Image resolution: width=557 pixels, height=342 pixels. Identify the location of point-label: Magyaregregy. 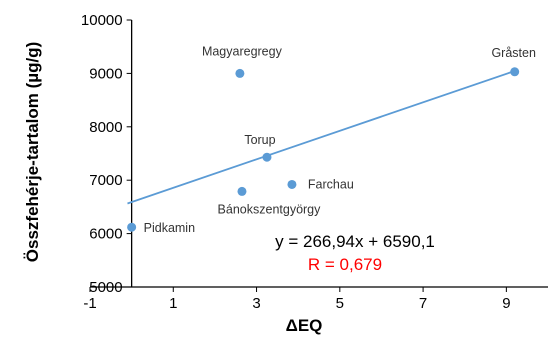
(242, 51).